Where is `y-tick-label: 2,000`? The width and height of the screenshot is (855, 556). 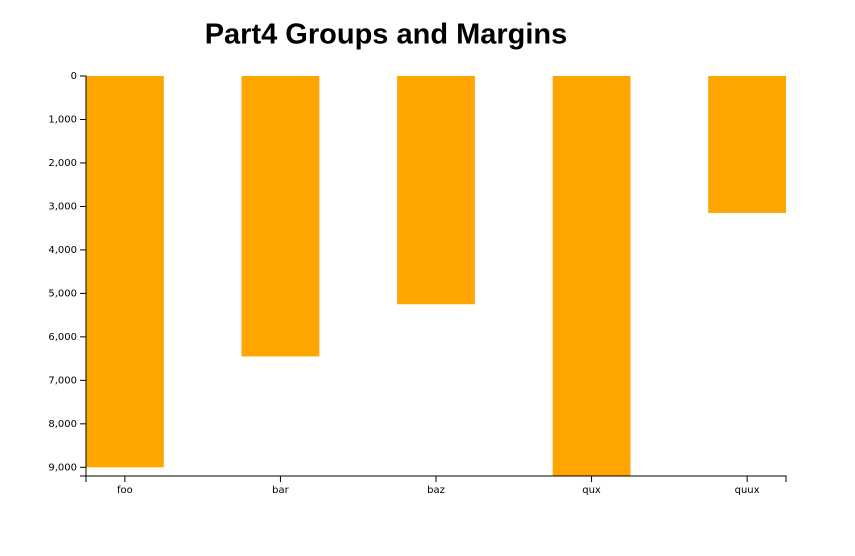
y-tick-label: 2,000 is located at coordinates (62, 163).